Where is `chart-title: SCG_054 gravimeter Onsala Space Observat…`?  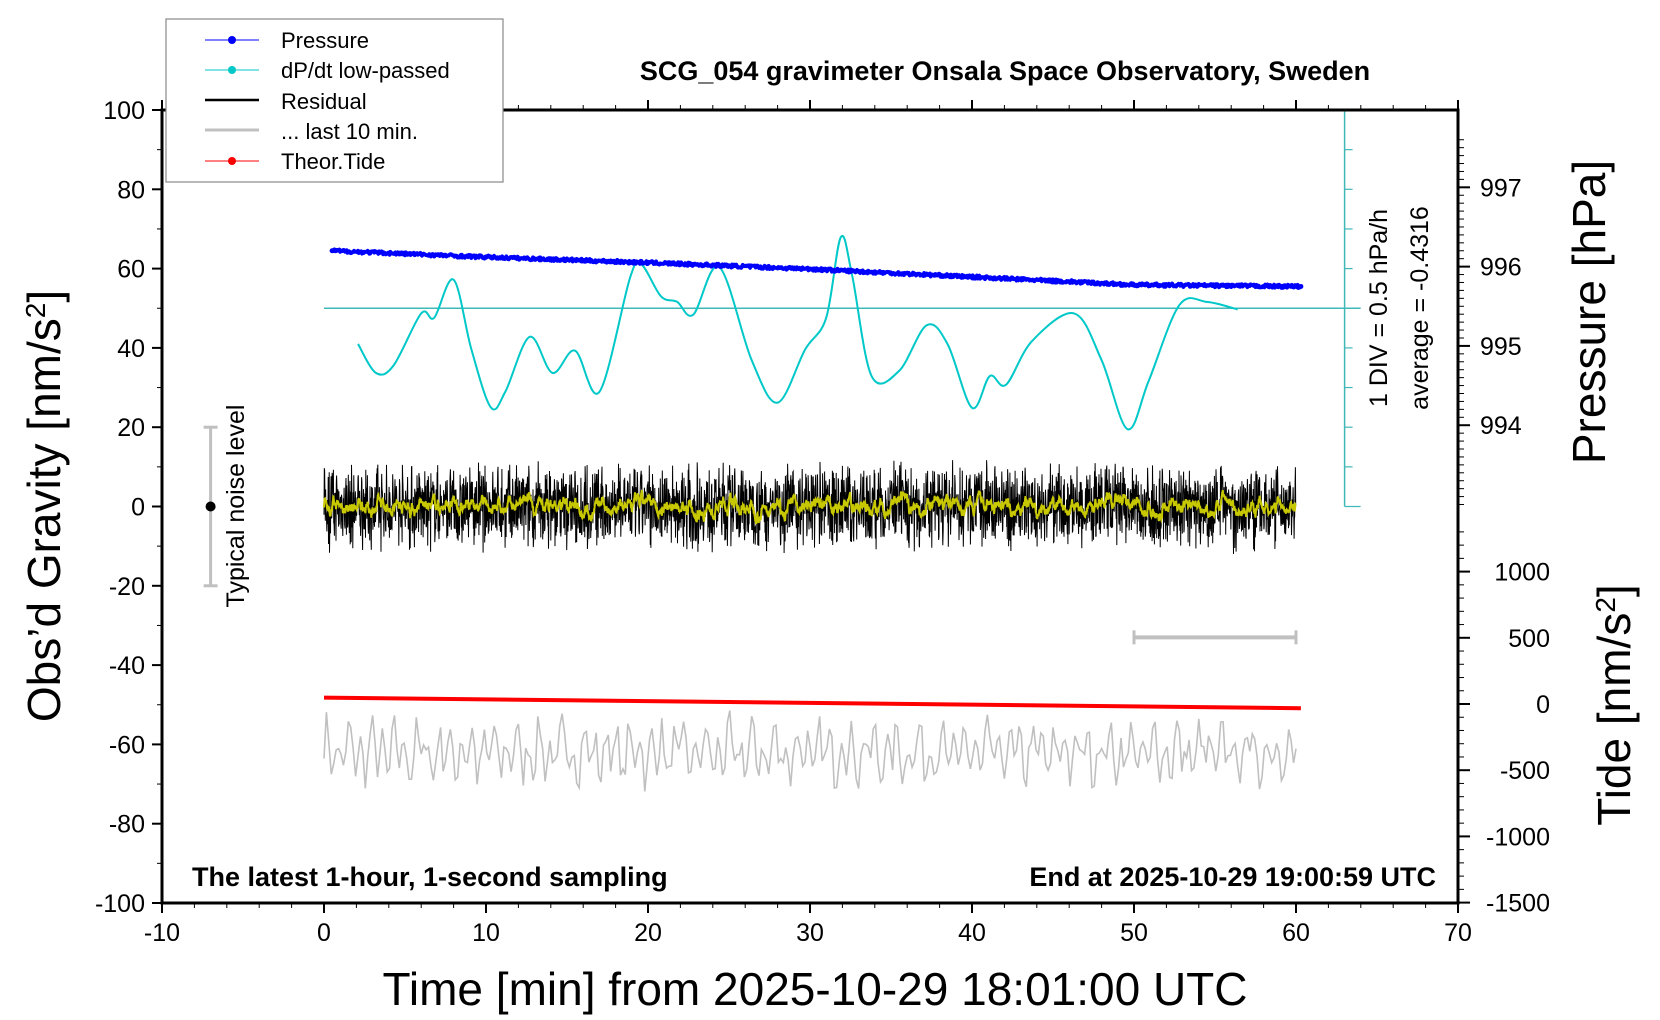 chart-title: SCG_054 gravimeter Onsala Space Observat… is located at coordinates (1005, 71).